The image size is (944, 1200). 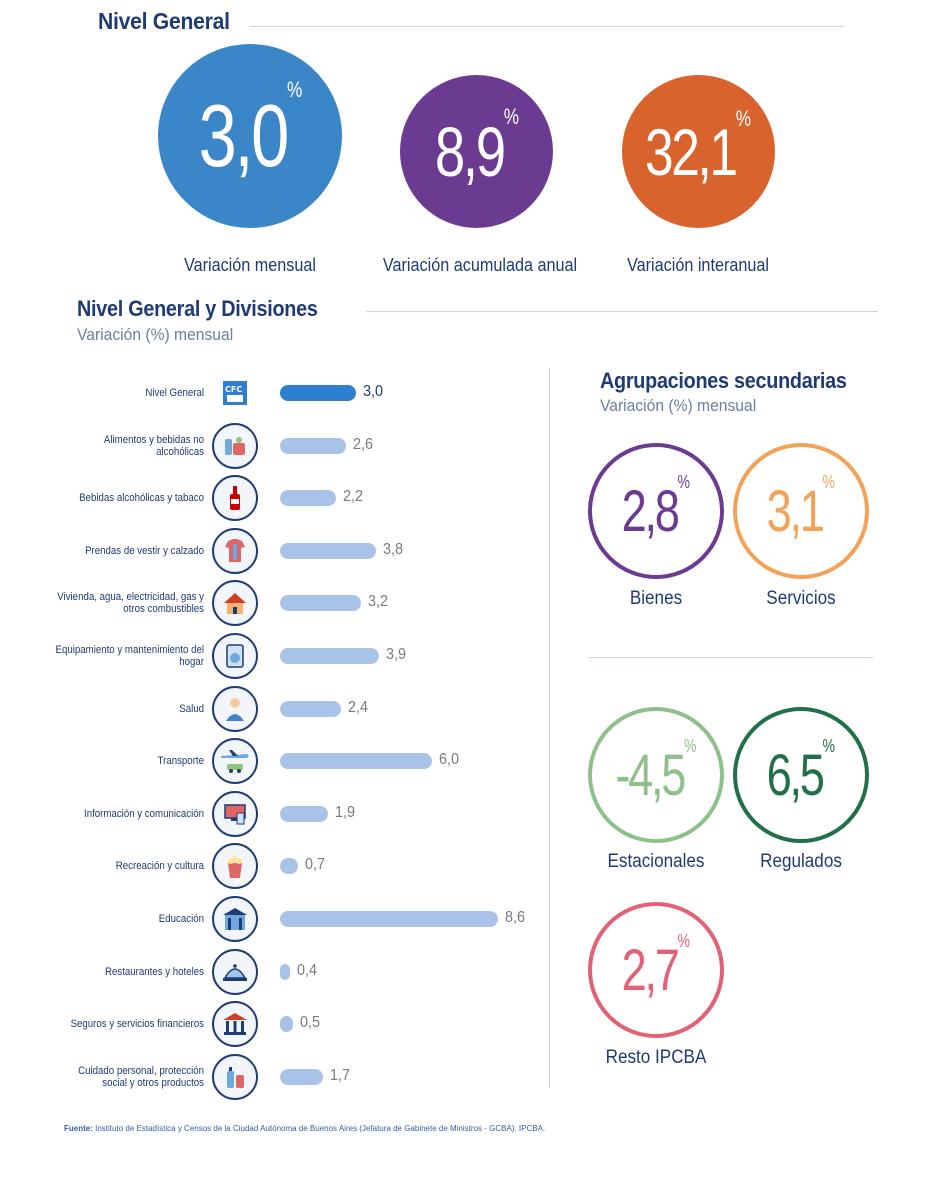 I want to click on division-label: Recreación y cultura, so click(x=159, y=866).